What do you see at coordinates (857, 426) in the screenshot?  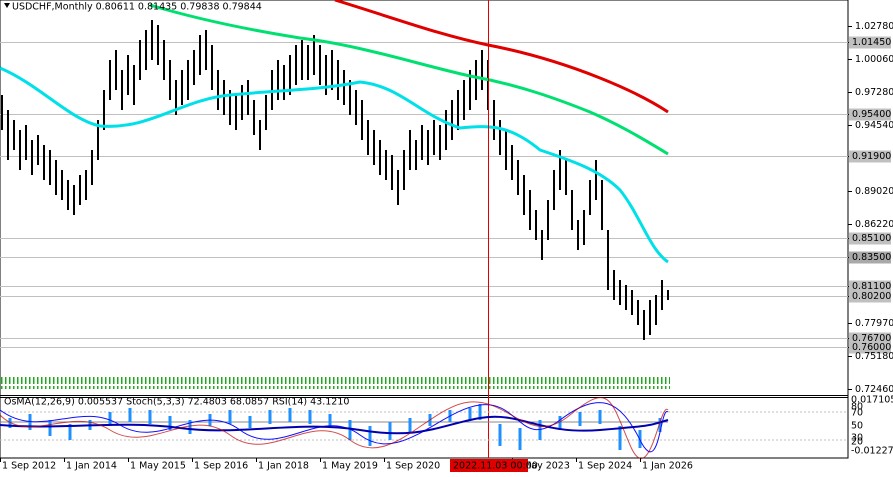 I see `indicator-label: 50` at bounding box center [857, 426].